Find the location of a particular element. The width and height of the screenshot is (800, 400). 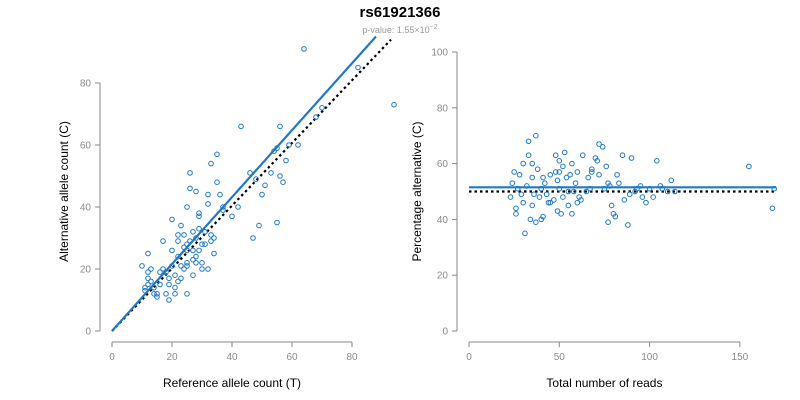

chart1-x-tick-label: 20 is located at coordinates (172, 357).